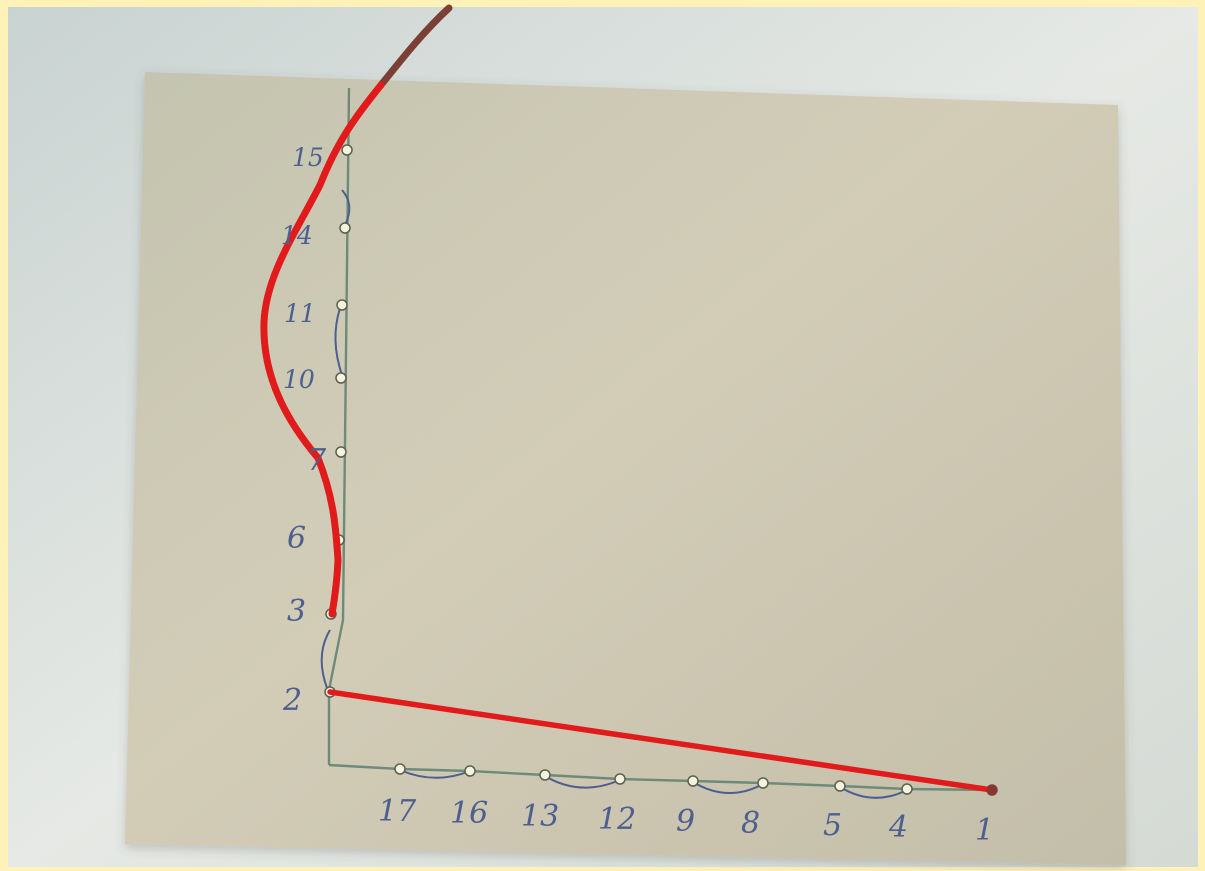 This screenshot has height=871, width=1205. I want to click on red-thread-bottom-line, so click(661, 741).